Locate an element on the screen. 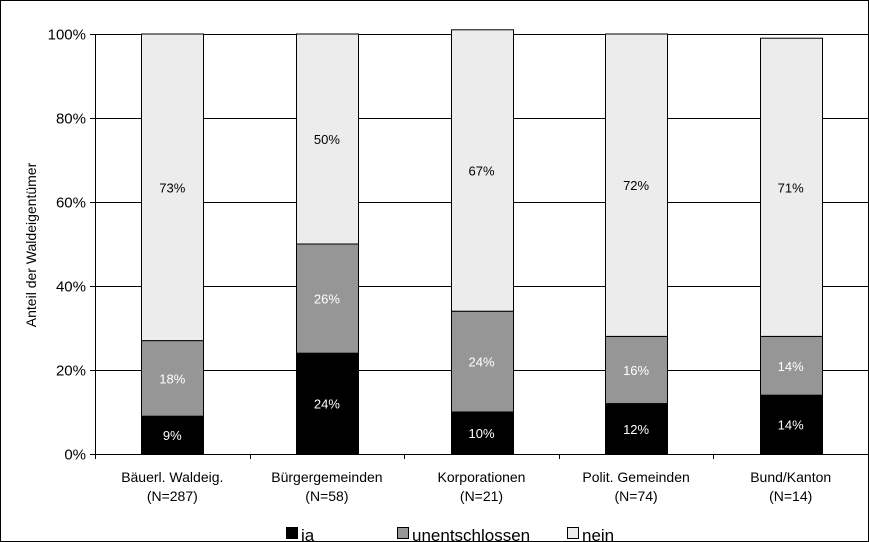 The height and width of the screenshot is (542, 869). data-label: 72% is located at coordinates (636, 185).